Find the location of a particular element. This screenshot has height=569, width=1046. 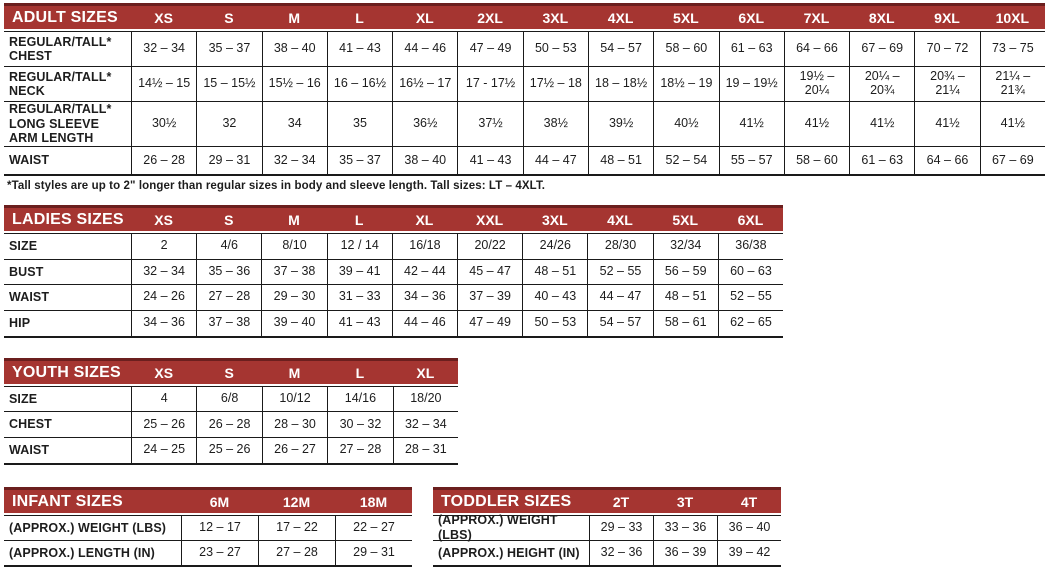

size-value-cell: 33 – 36 is located at coordinates (685, 528).